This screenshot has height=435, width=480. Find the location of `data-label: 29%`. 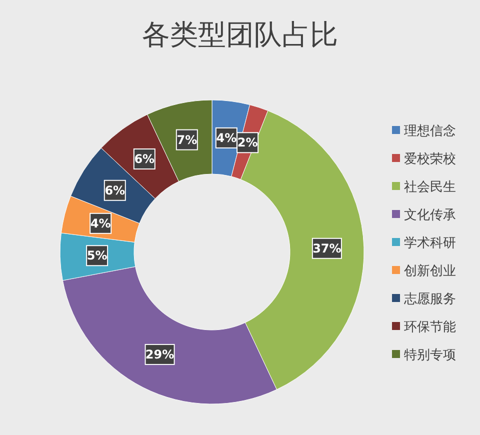

data-label: 29% is located at coordinates (159, 354).